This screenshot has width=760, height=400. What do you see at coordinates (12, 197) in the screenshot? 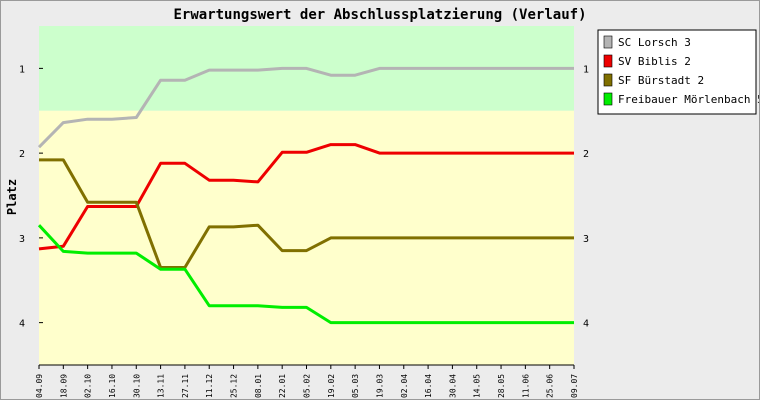
I see `y-axis-label: Platz` at bounding box center [12, 197].